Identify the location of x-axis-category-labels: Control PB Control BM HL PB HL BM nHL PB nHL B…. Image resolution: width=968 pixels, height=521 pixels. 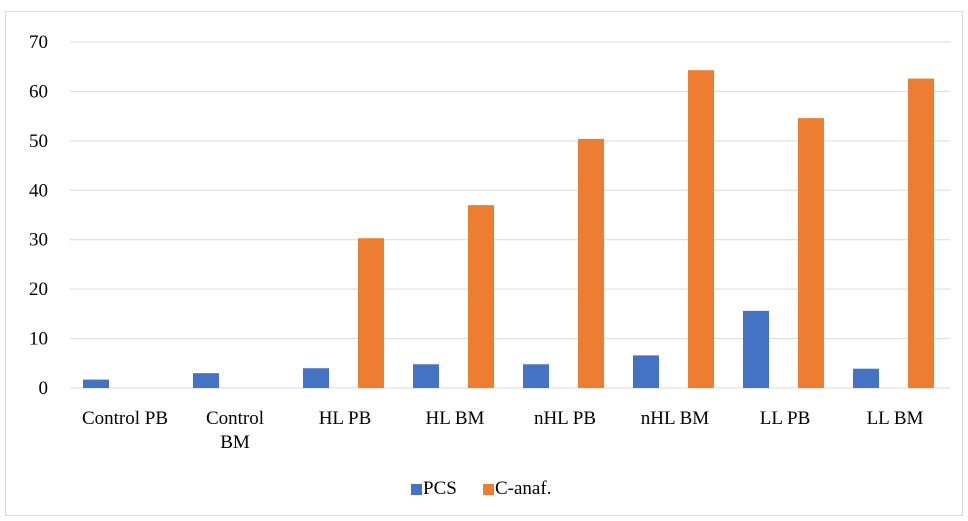
(503, 430).